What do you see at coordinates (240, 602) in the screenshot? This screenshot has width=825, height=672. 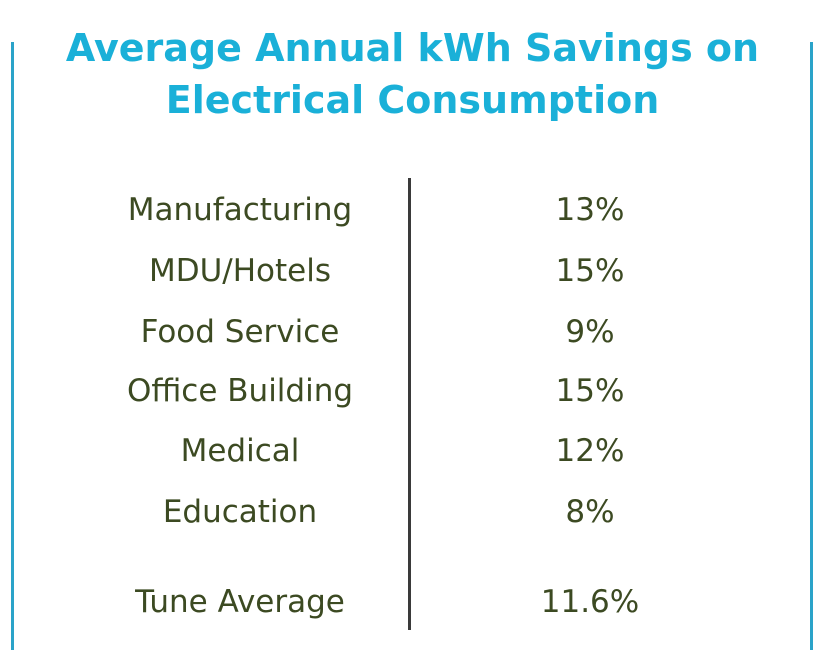 I see `summary-category-label: Tune Average` at bounding box center [240, 602].